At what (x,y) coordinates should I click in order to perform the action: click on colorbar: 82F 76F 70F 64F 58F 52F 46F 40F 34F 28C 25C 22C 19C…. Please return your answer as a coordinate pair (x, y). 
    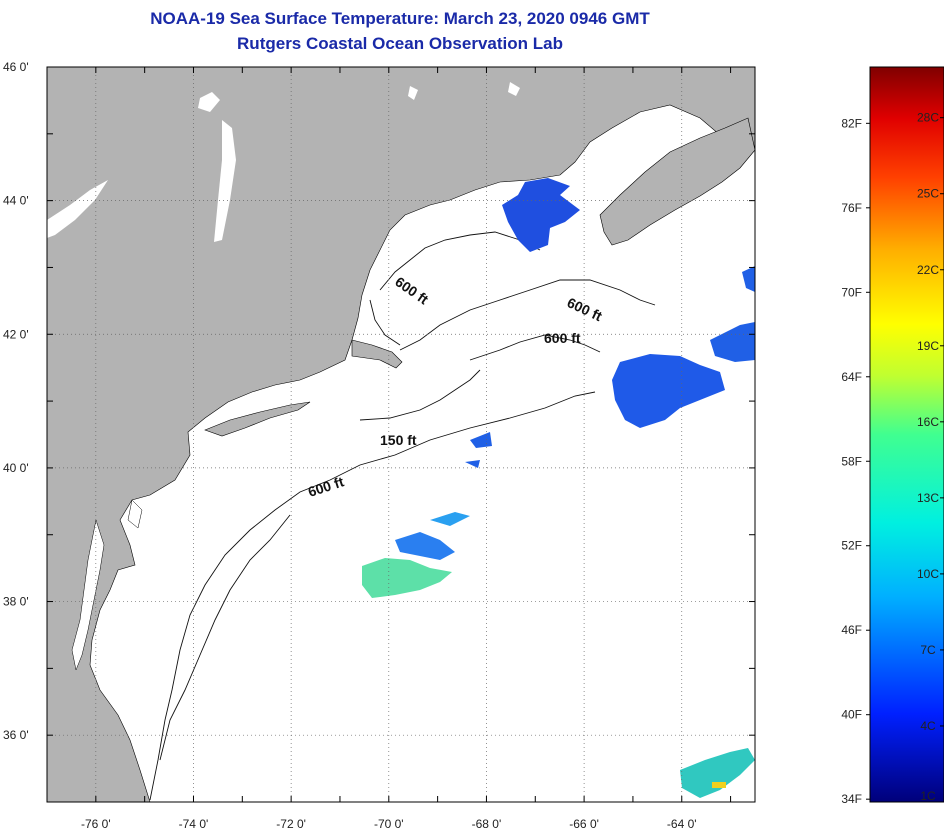
    Looking at the image, I should click on (892, 436).